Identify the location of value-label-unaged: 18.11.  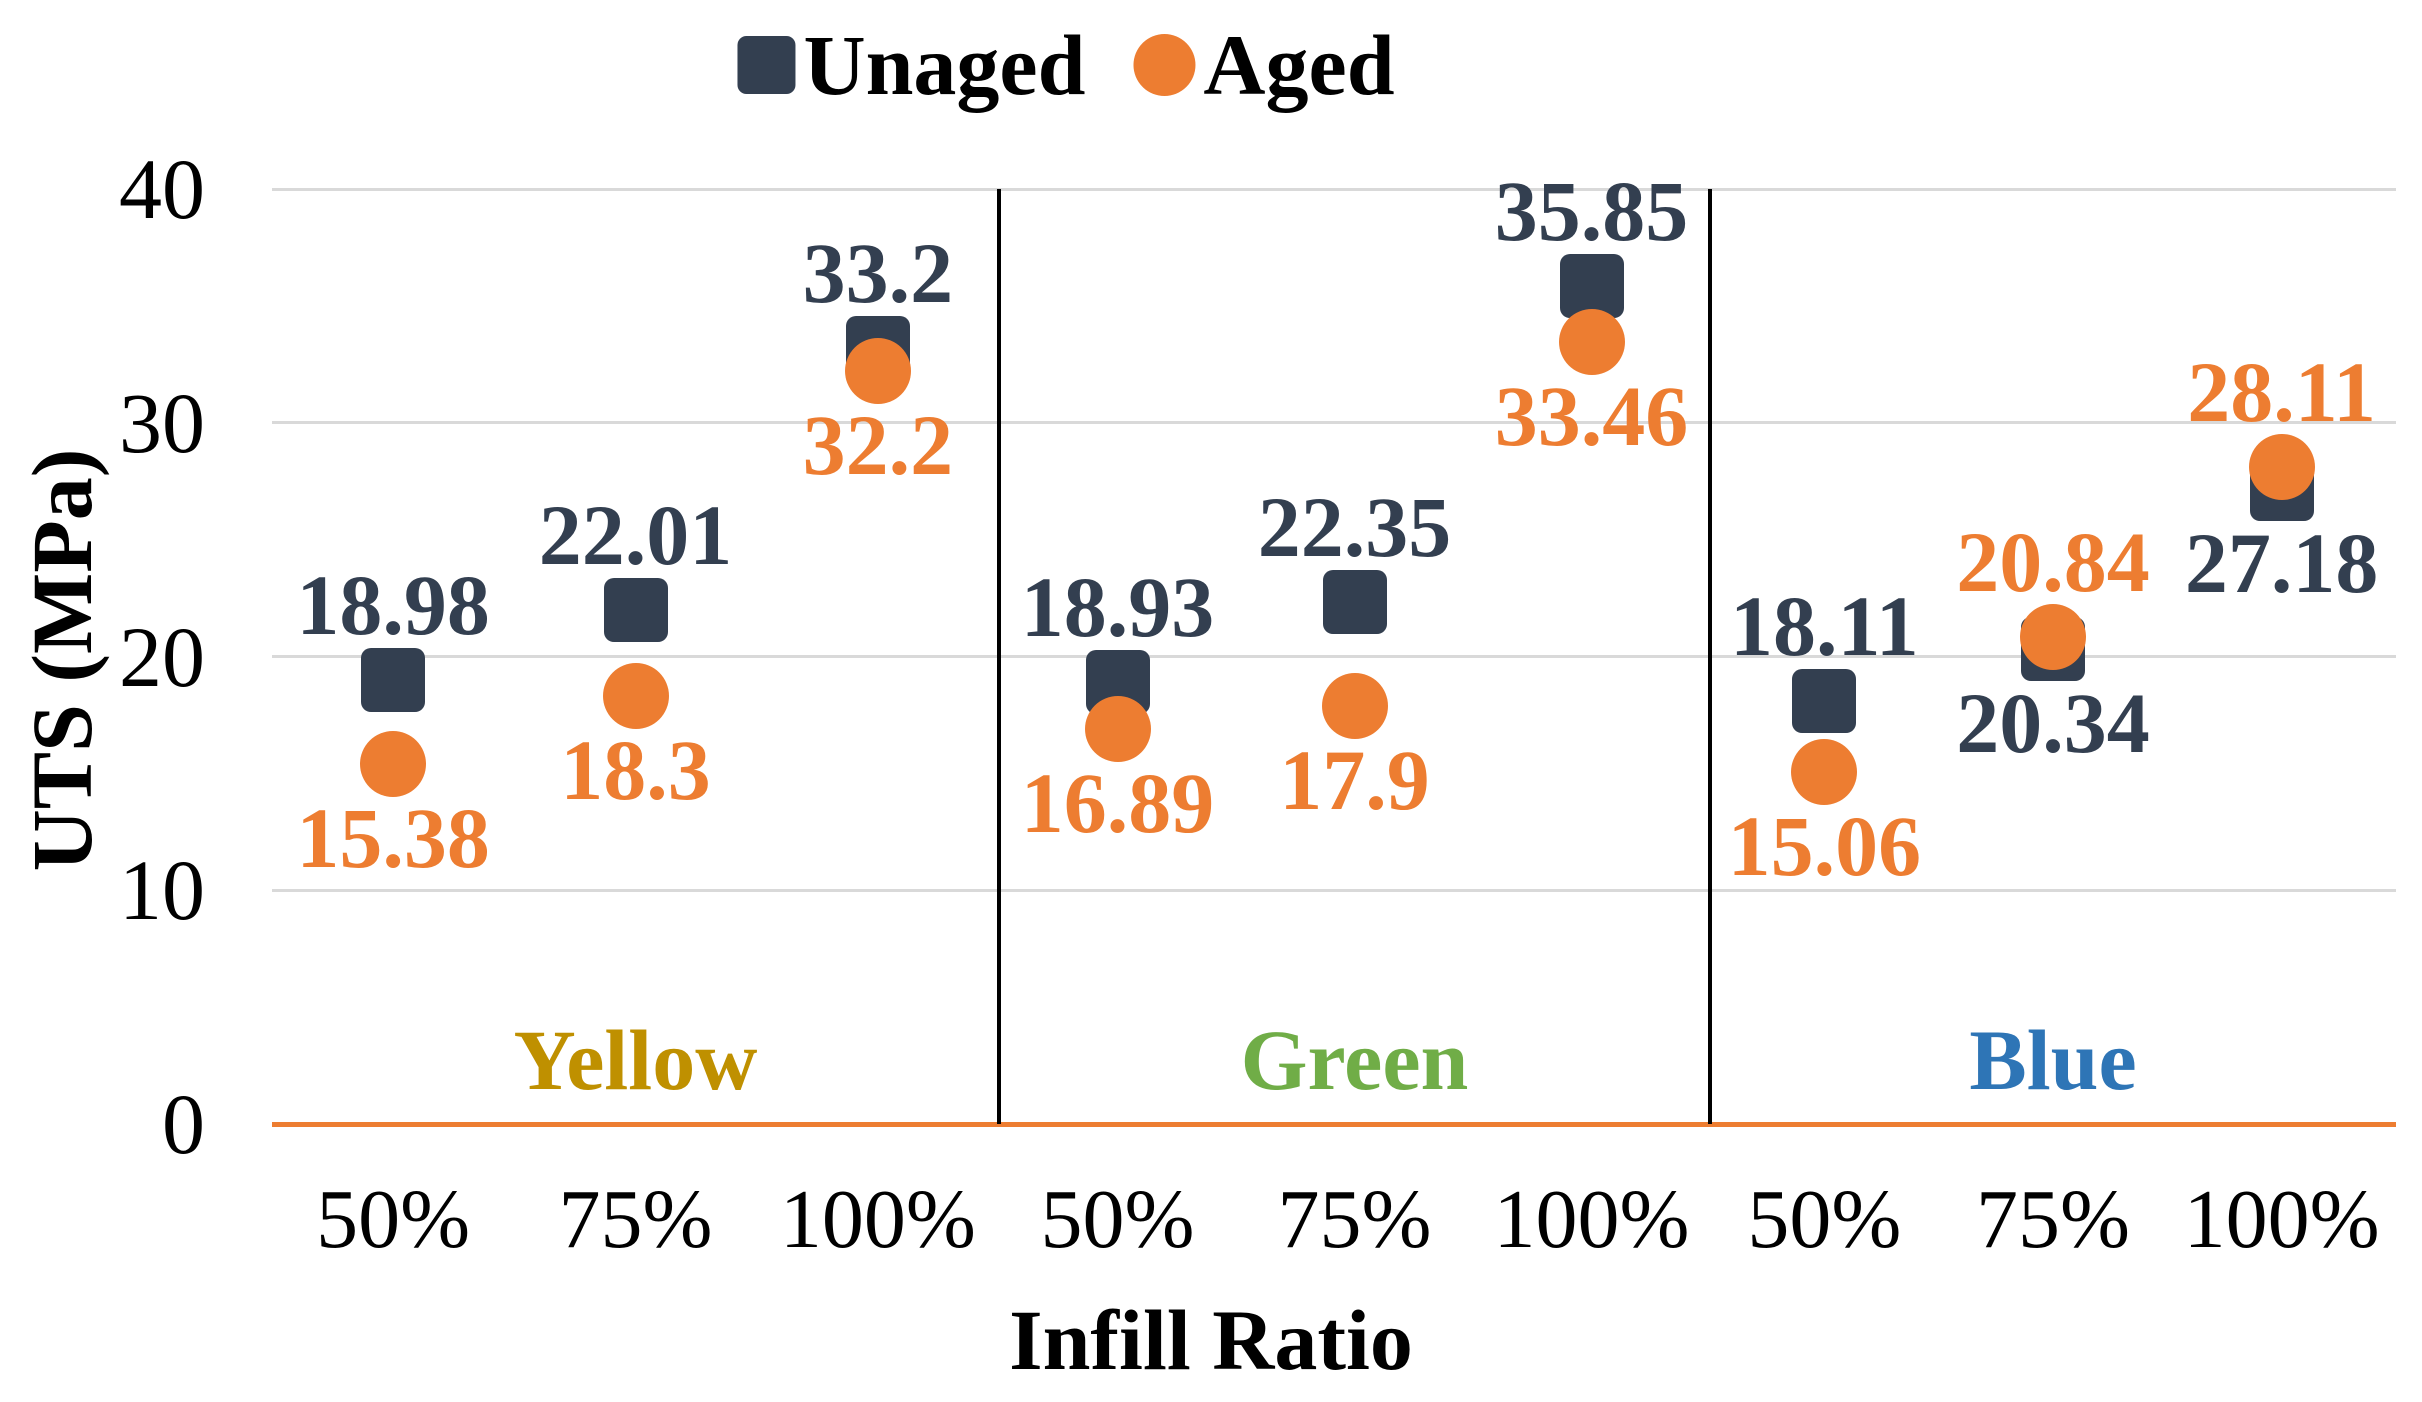
(1824, 625).